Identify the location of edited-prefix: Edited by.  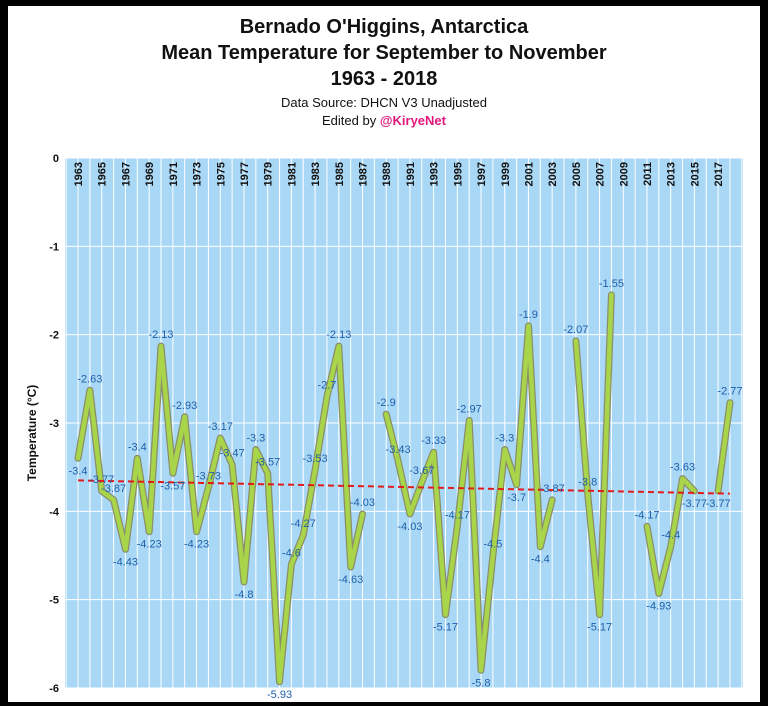
(351, 120).